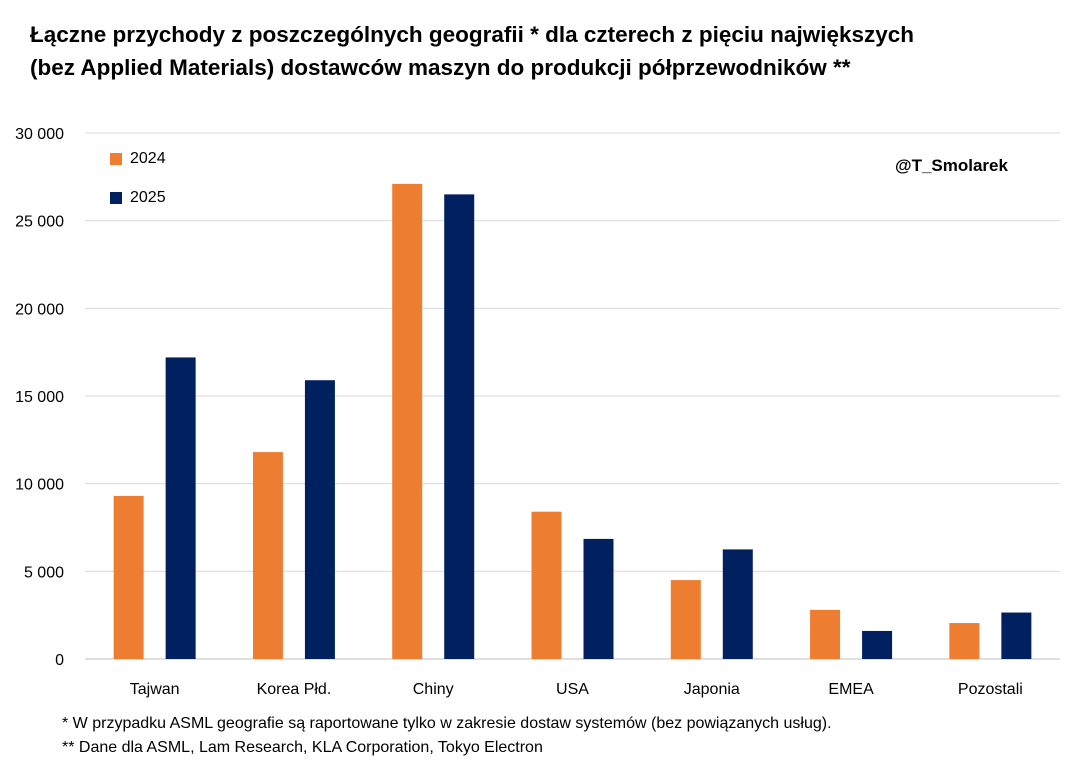  What do you see at coordinates (712, 689) in the screenshot?
I see `x-tick-label: Japonia` at bounding box center [712, 689].